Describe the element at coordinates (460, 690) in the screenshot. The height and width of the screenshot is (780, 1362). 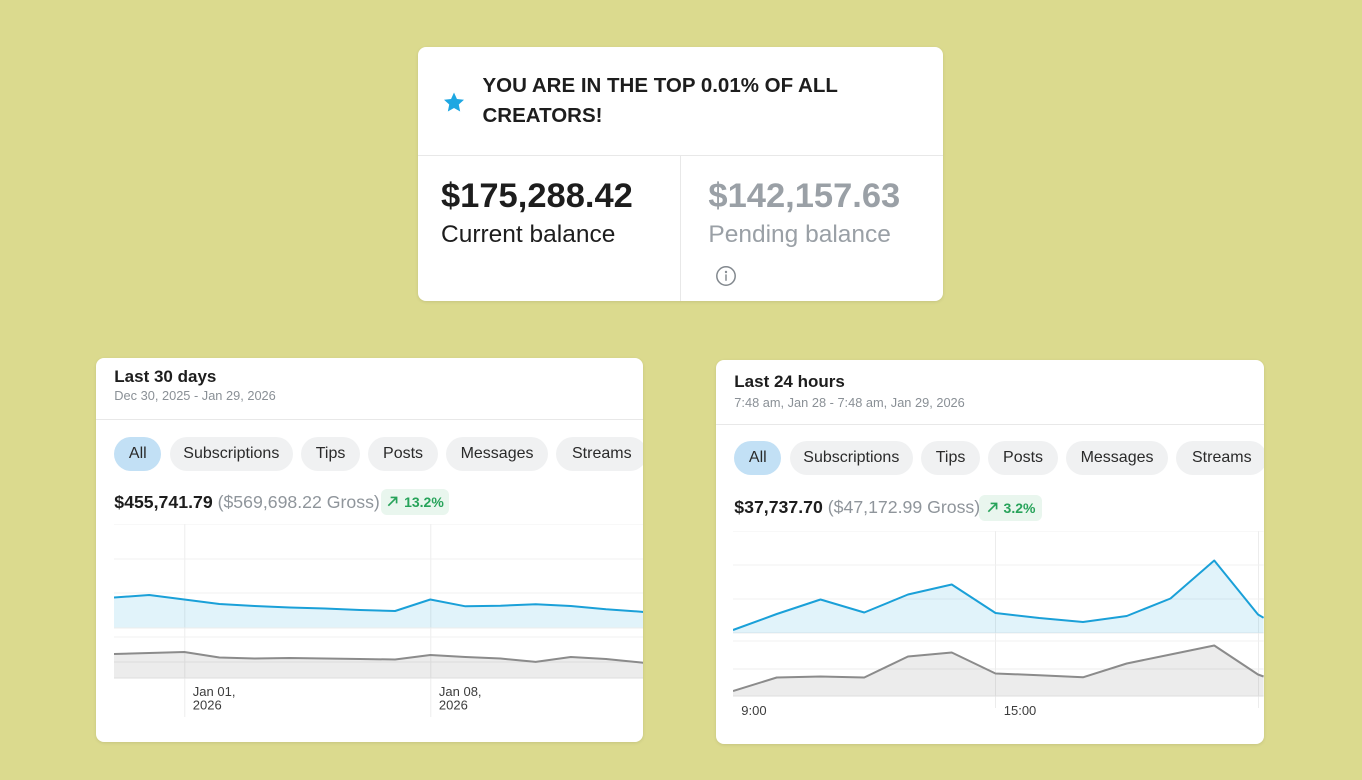
I see `svg-text: Jan 08,` at that location.